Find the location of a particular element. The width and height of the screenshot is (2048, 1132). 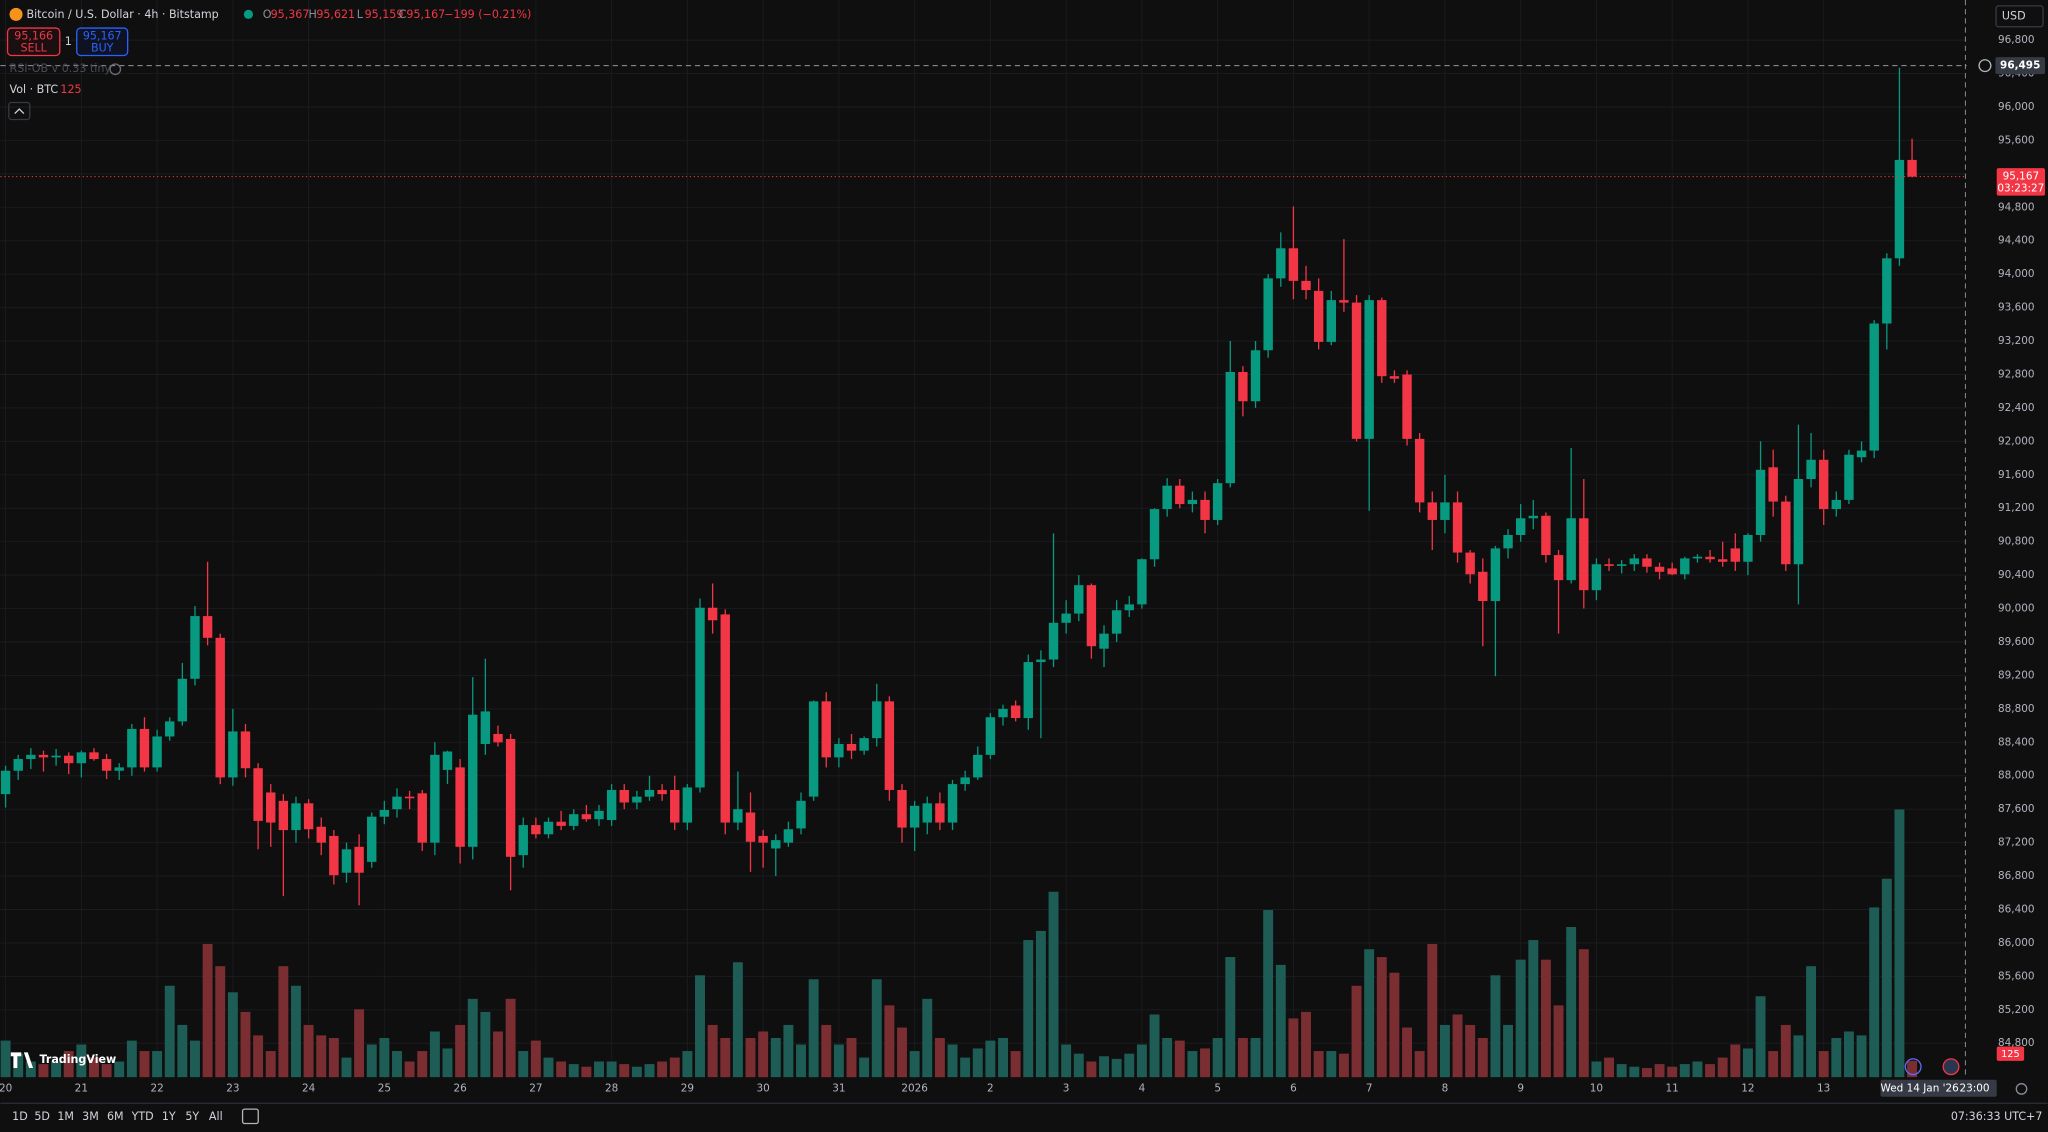

change: −199 (−0.21%) is located at coordinates (487, 14).